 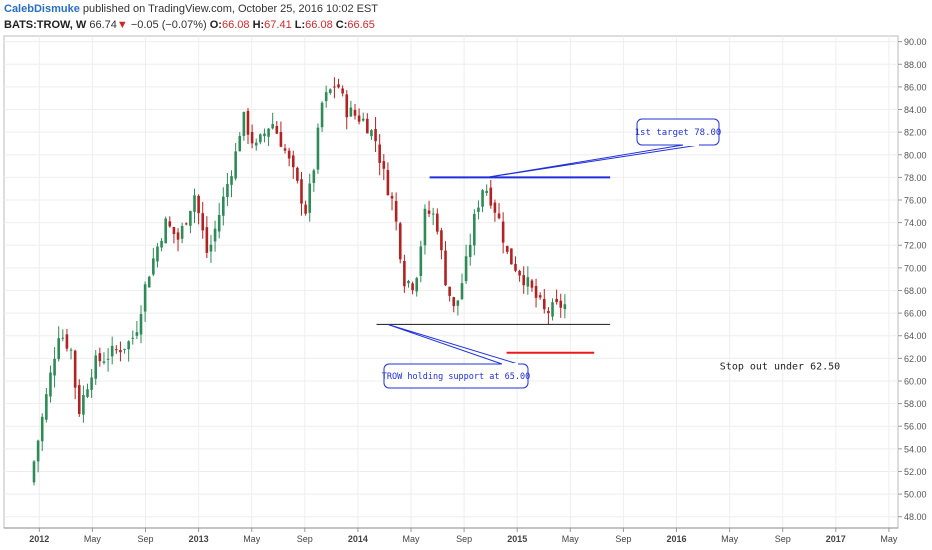 I want to click on y-tick-label: 62.00, so click(x=915, y=359).